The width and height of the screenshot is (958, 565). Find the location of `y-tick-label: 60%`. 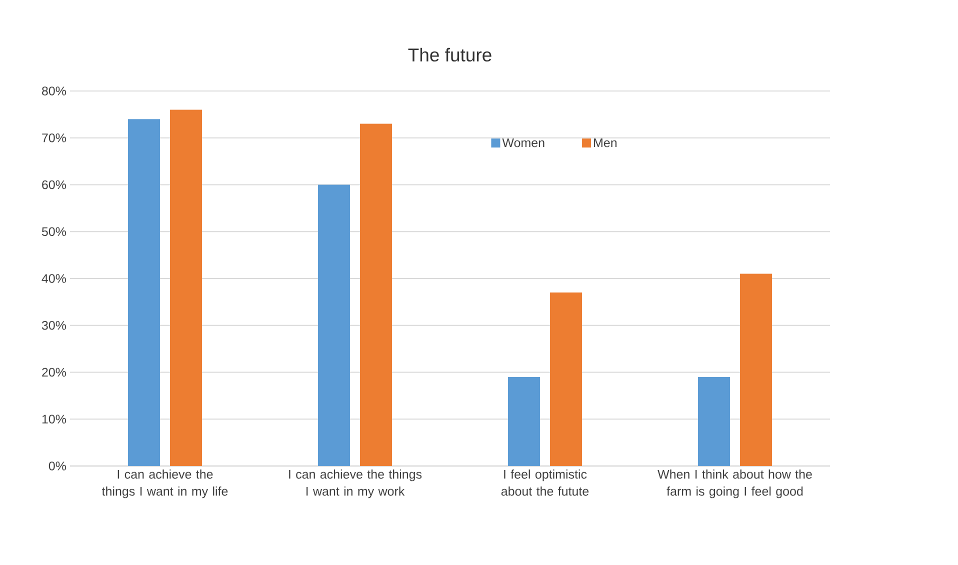

y-tick-label: 60% is located at coordinates (54, 185).